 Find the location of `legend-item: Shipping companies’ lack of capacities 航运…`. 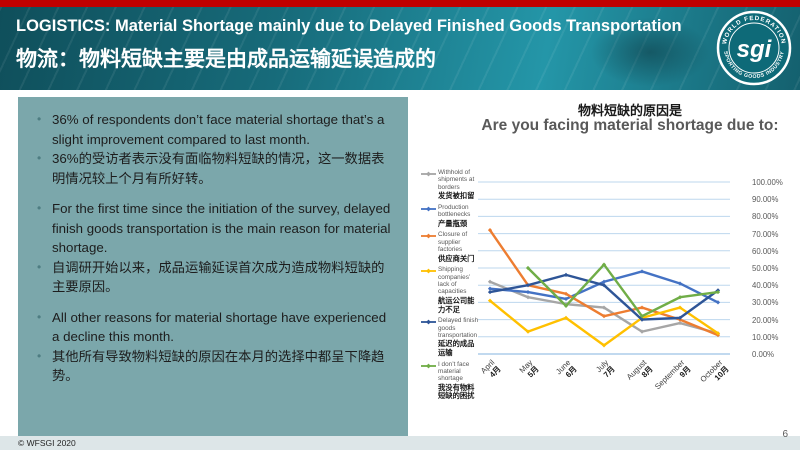

legend-item: Shipping companies’ lack of capacities 航运… is located at coordinates (451, 290).